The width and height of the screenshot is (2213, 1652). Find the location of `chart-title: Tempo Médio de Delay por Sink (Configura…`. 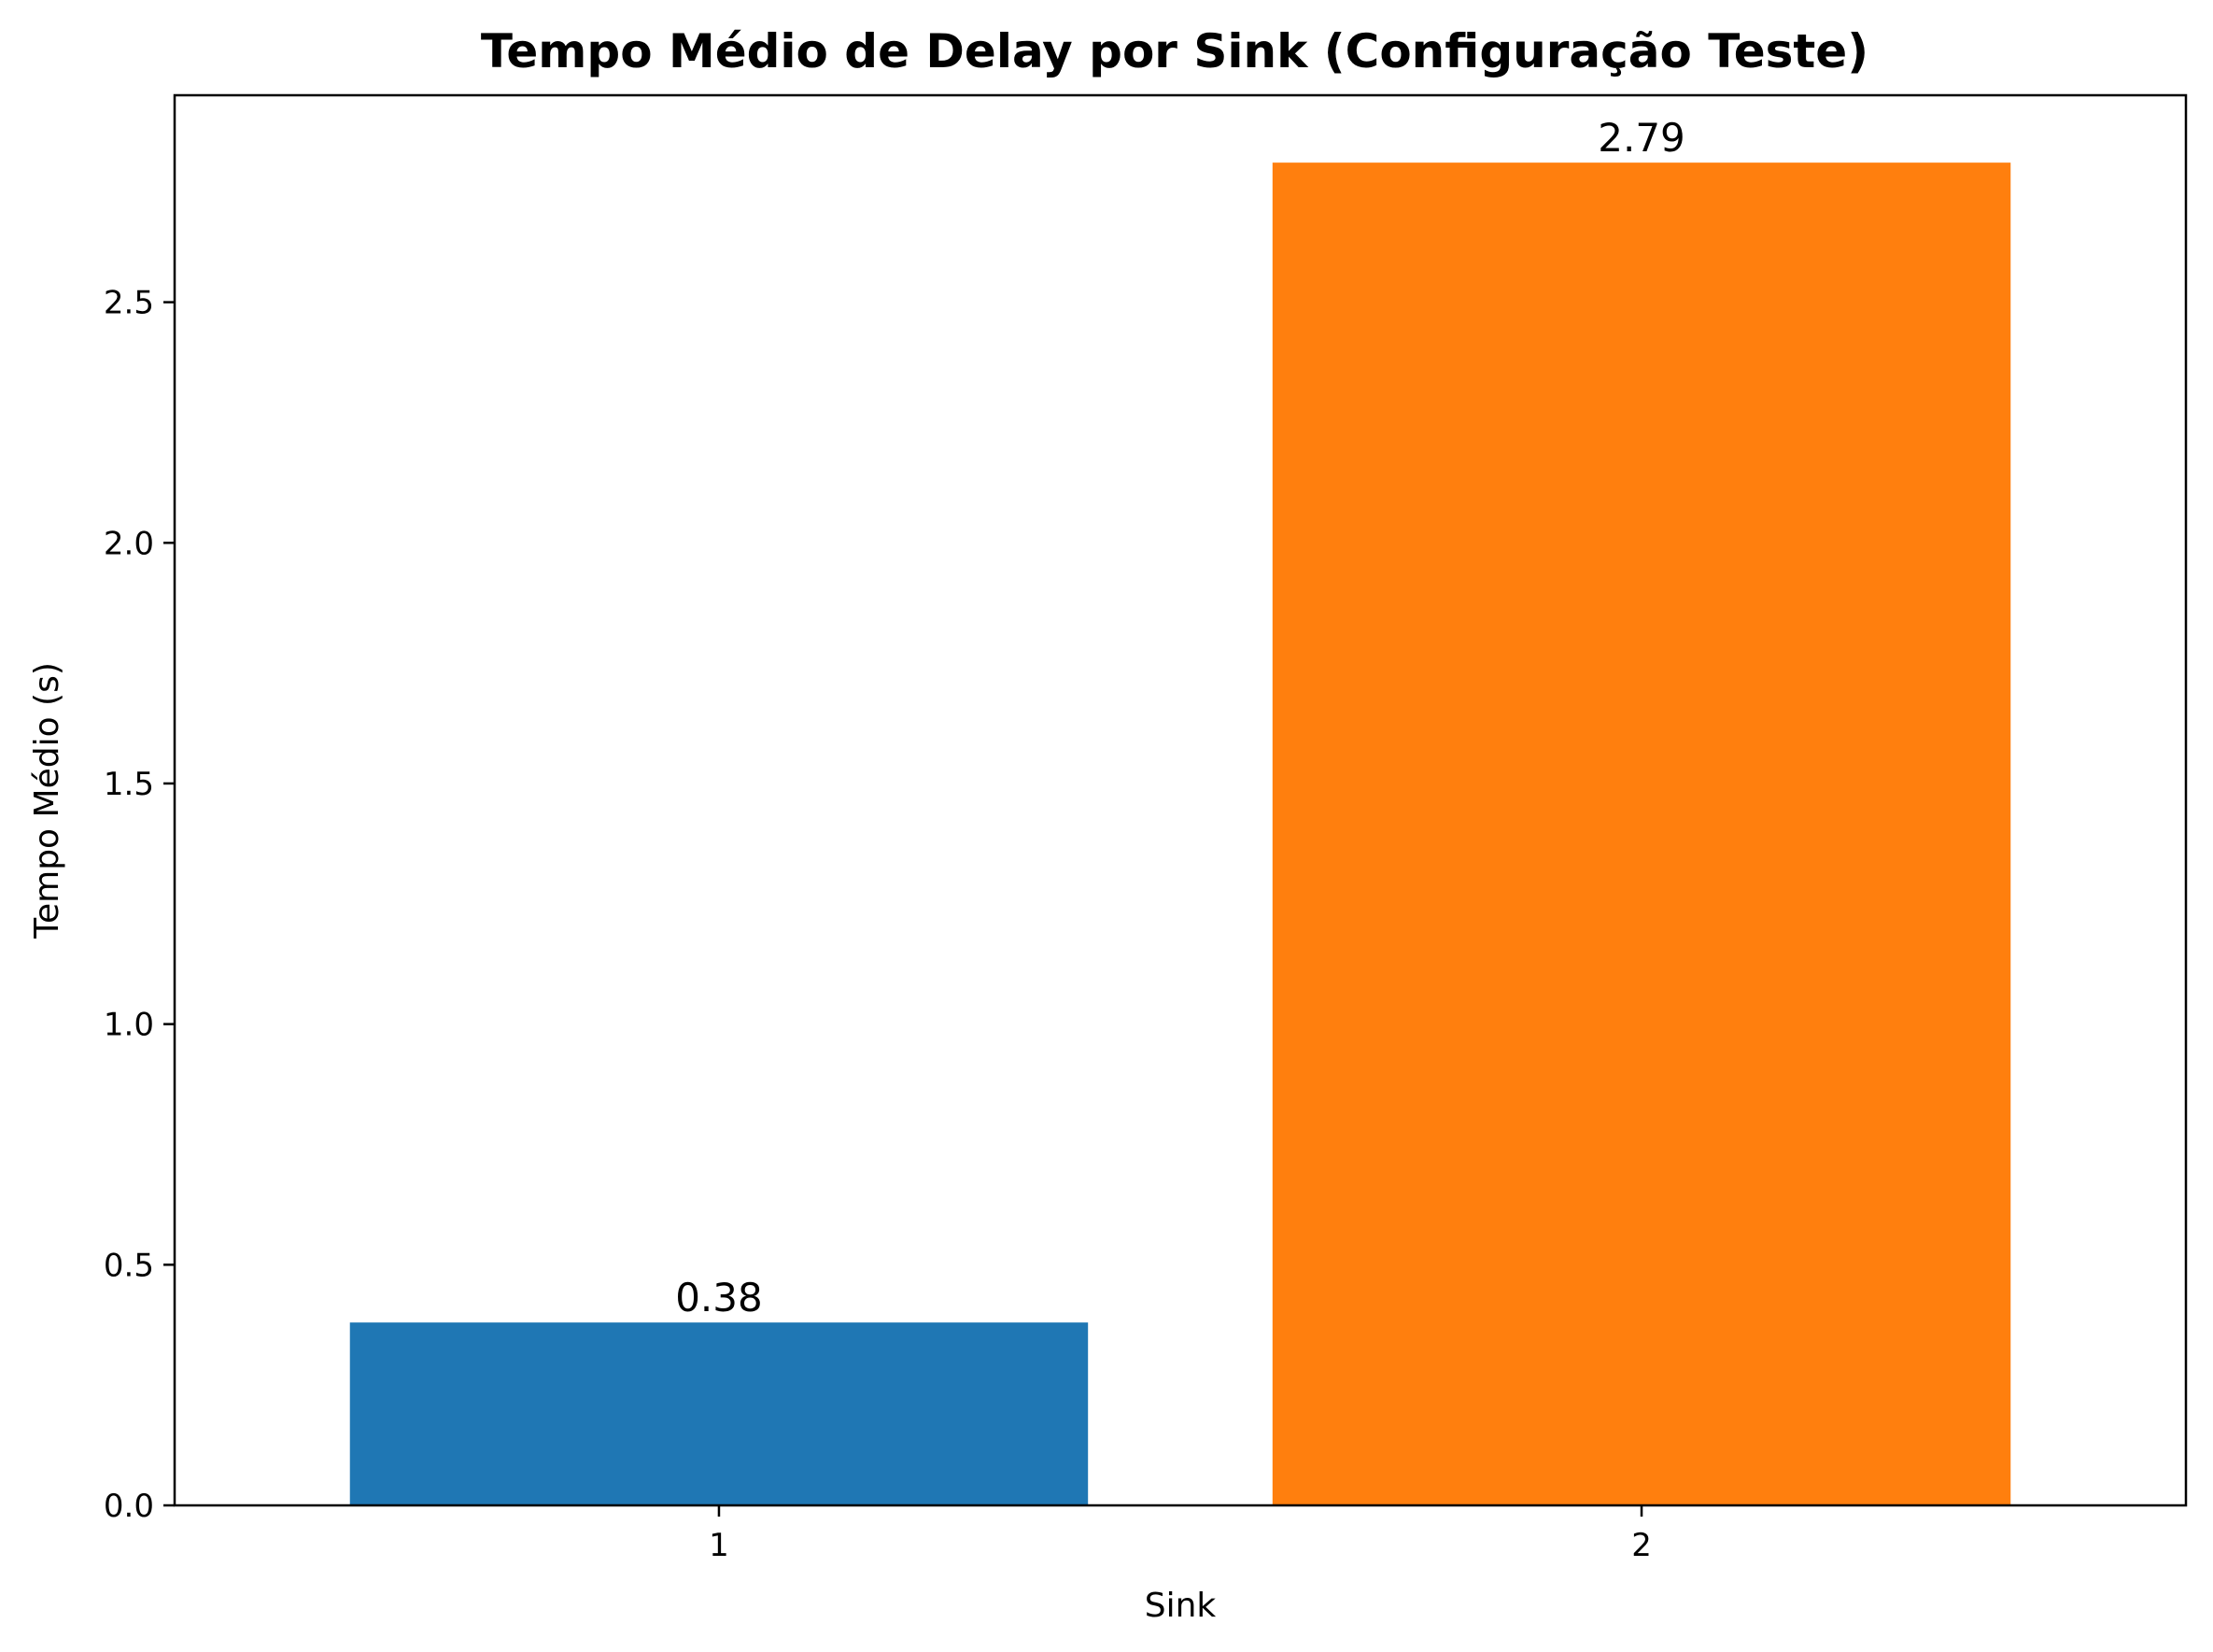

chart-title: Tempo Médio de Delay por Sink (Configura… is located at coordinates (1175, 51).